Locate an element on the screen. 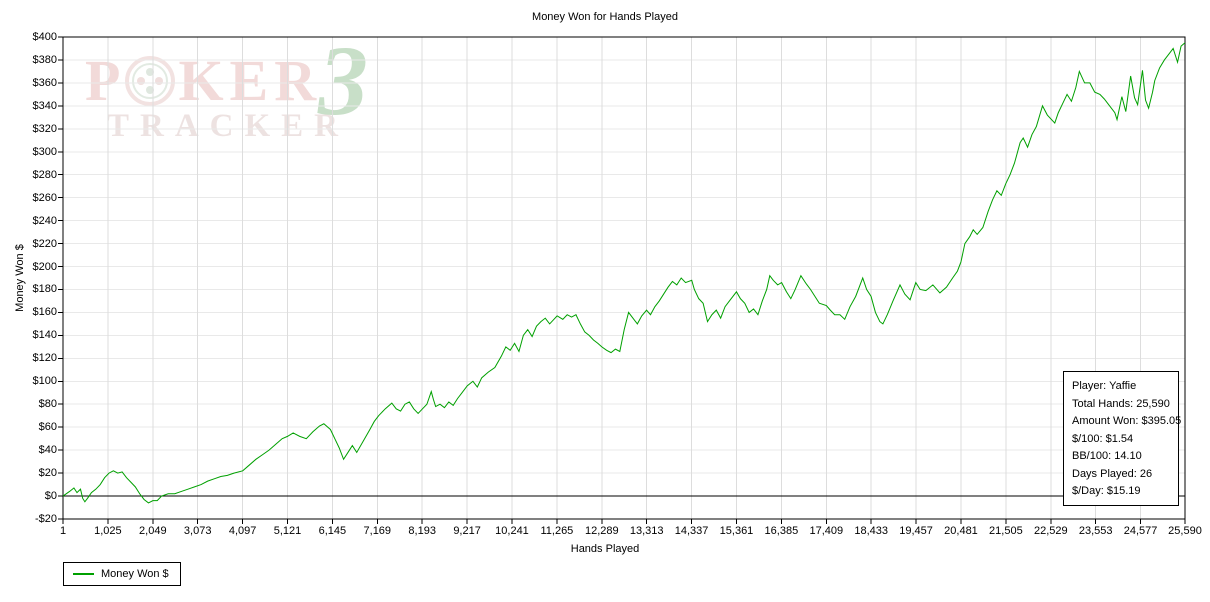 The height and width of the screenshot is (602, 1210). x-tick-label: 1,025 is located at coordinates (108, 531).